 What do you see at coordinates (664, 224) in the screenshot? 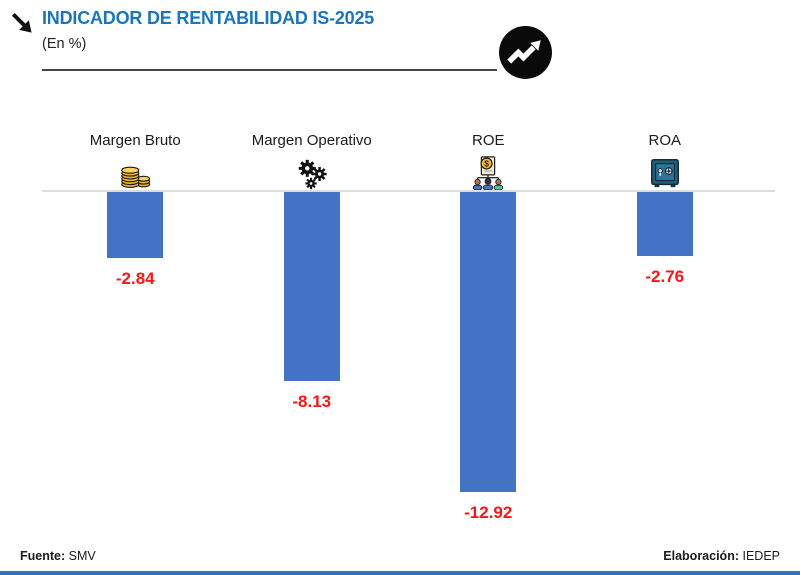
I see `bar-roa` at bounding box center [664, 224].